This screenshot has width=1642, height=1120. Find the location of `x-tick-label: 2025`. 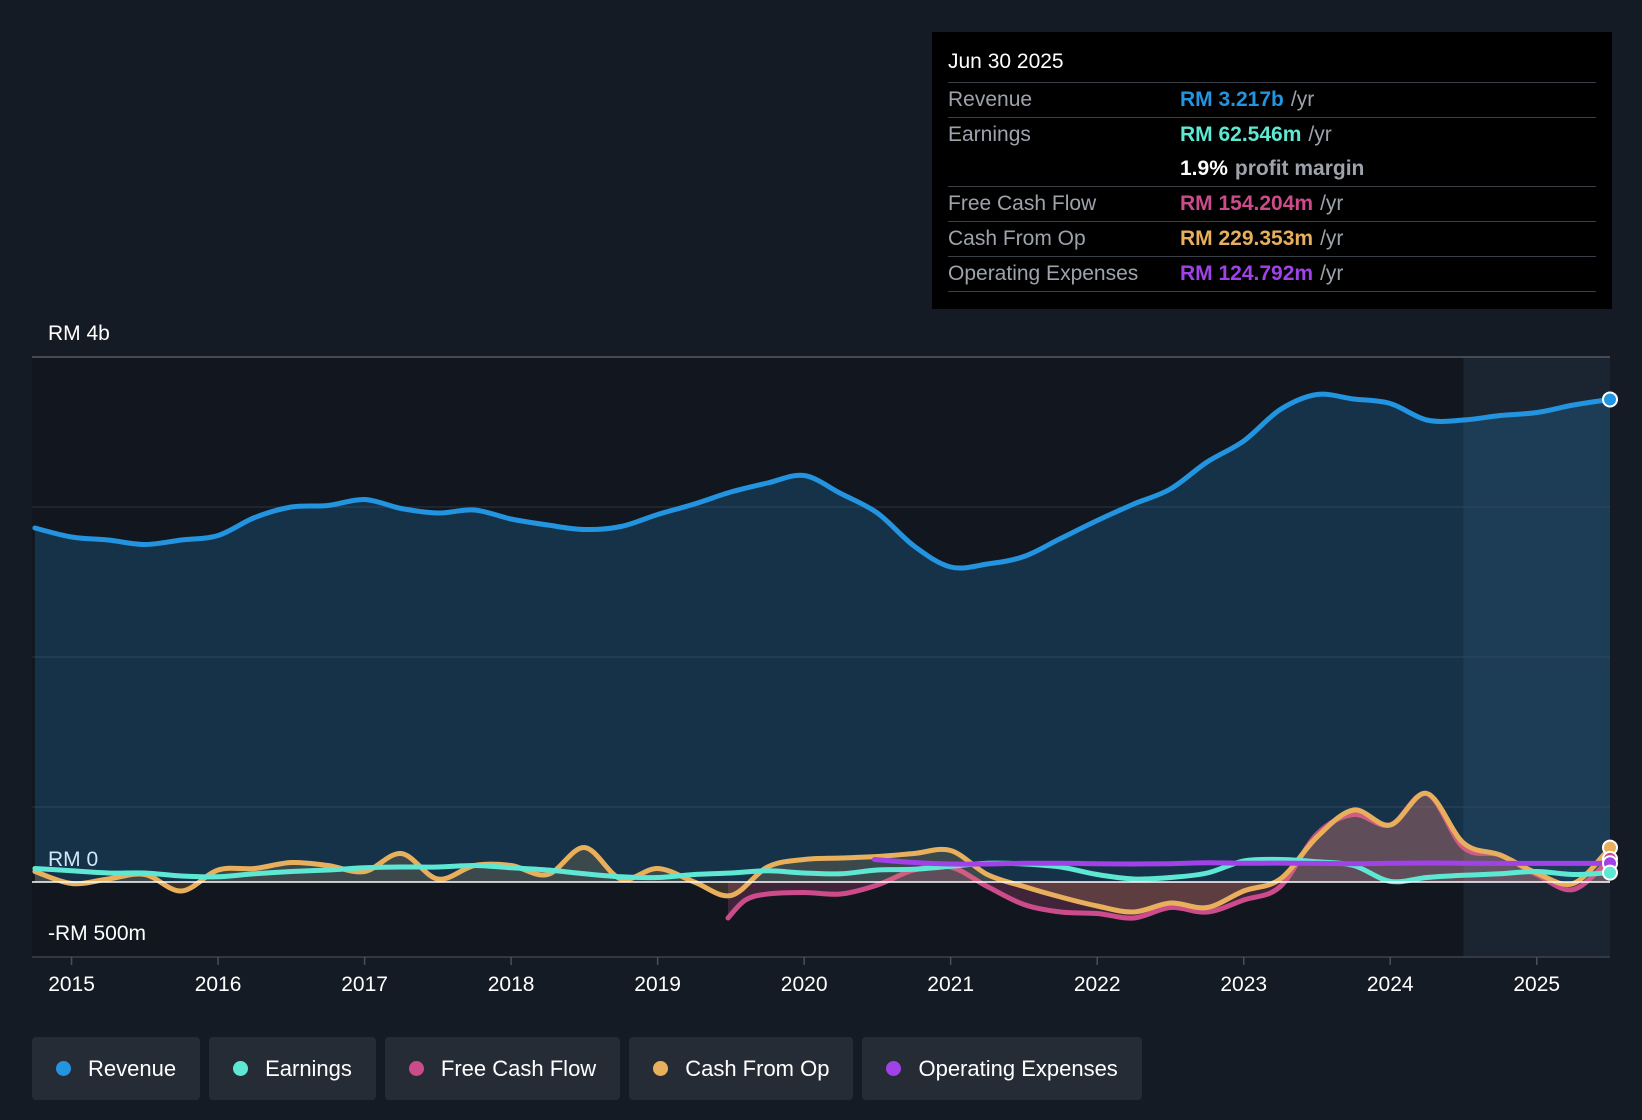

x-tick-label: 2025 is located at coordinates (1536, 984).